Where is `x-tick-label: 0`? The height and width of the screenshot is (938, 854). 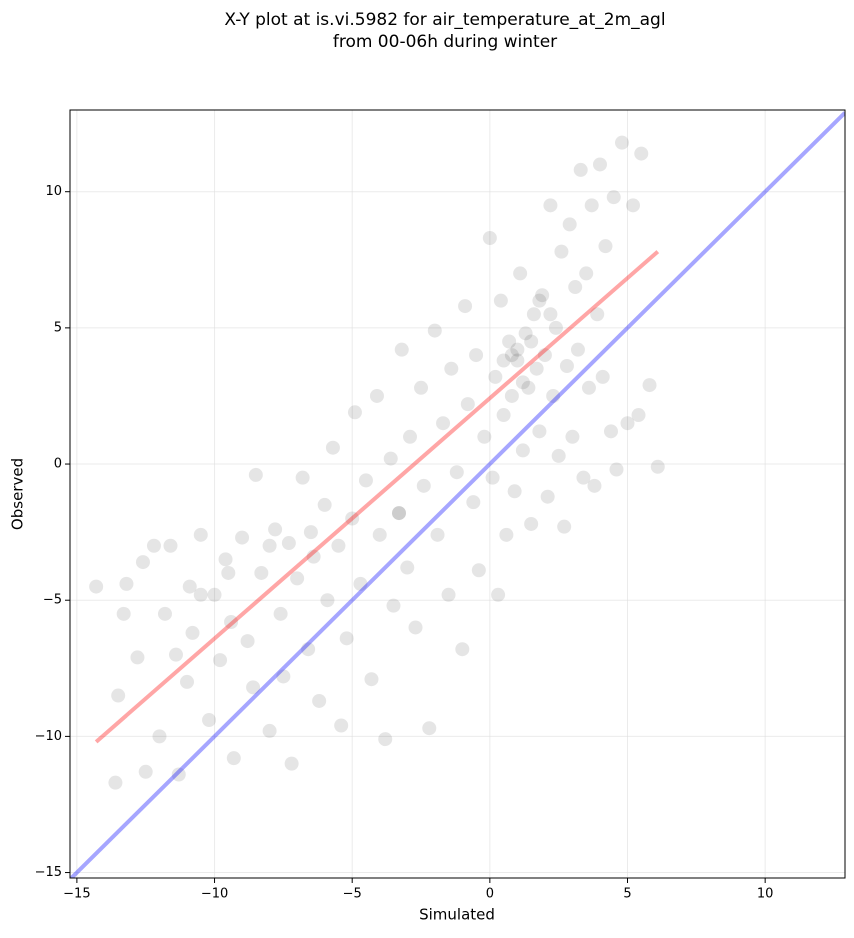 x-tick-label: 0 is located at coordinates (490, 894).